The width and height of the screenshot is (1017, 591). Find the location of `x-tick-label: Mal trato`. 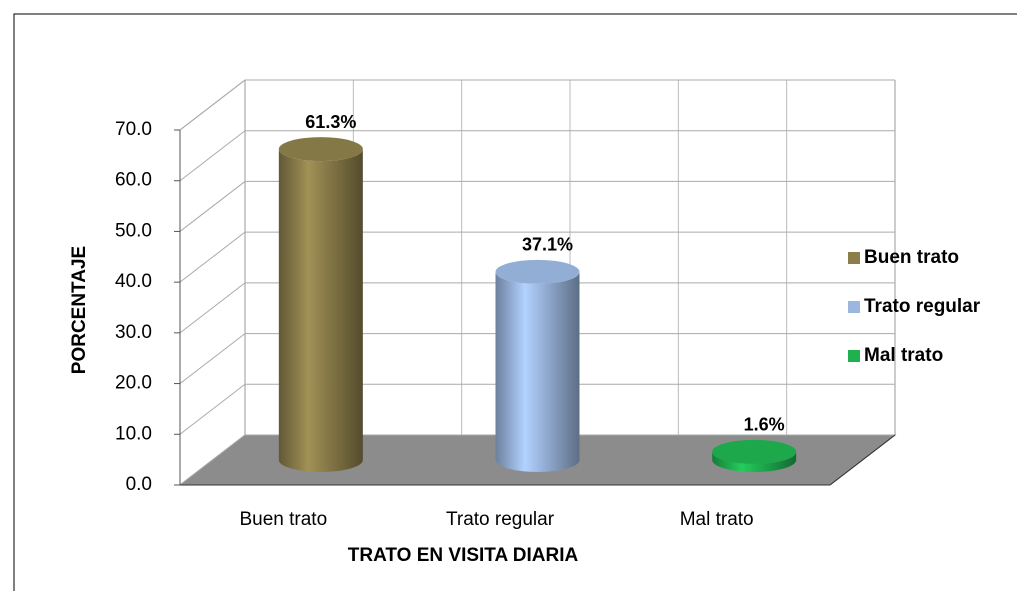

x-tick-label: Mal trato is located at coordinates (717, 519).